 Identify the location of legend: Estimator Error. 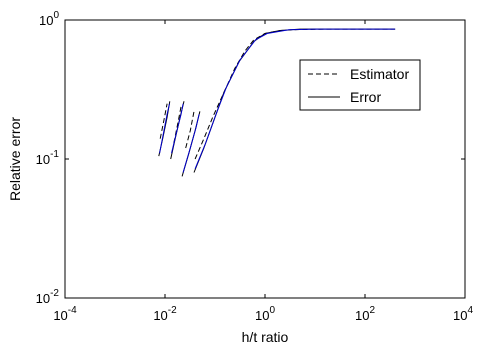
(360, 85).